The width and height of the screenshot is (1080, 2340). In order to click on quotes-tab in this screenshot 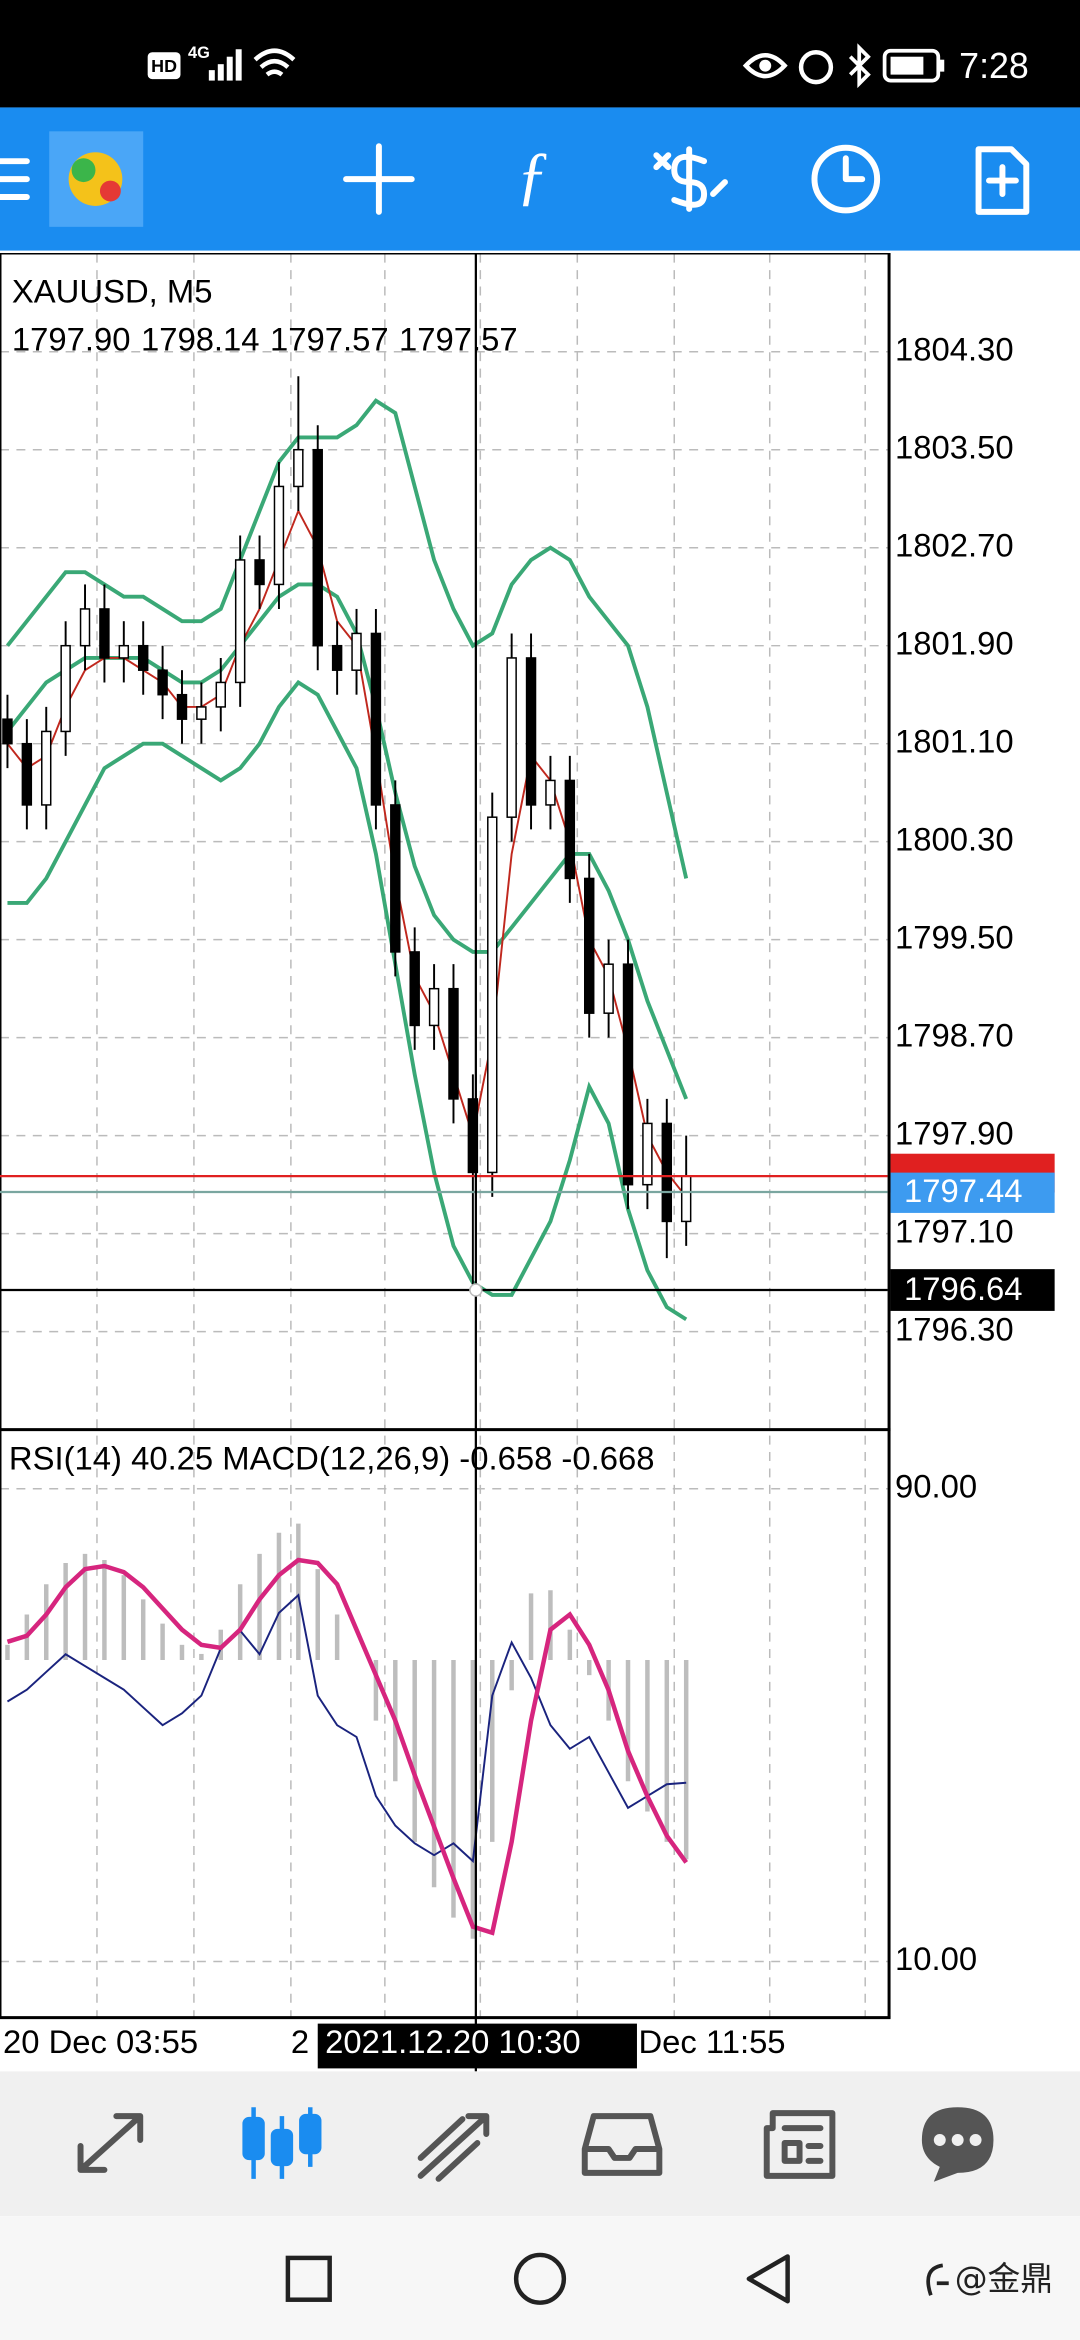, I will do `click(110, 2143)`.